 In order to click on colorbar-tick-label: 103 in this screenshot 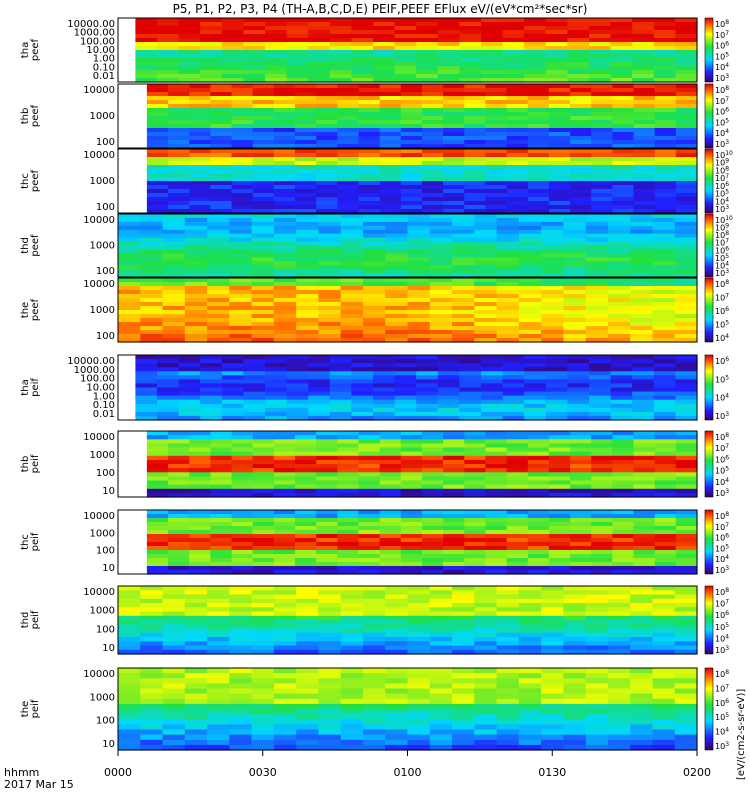, I will do `click(722, 273)`.